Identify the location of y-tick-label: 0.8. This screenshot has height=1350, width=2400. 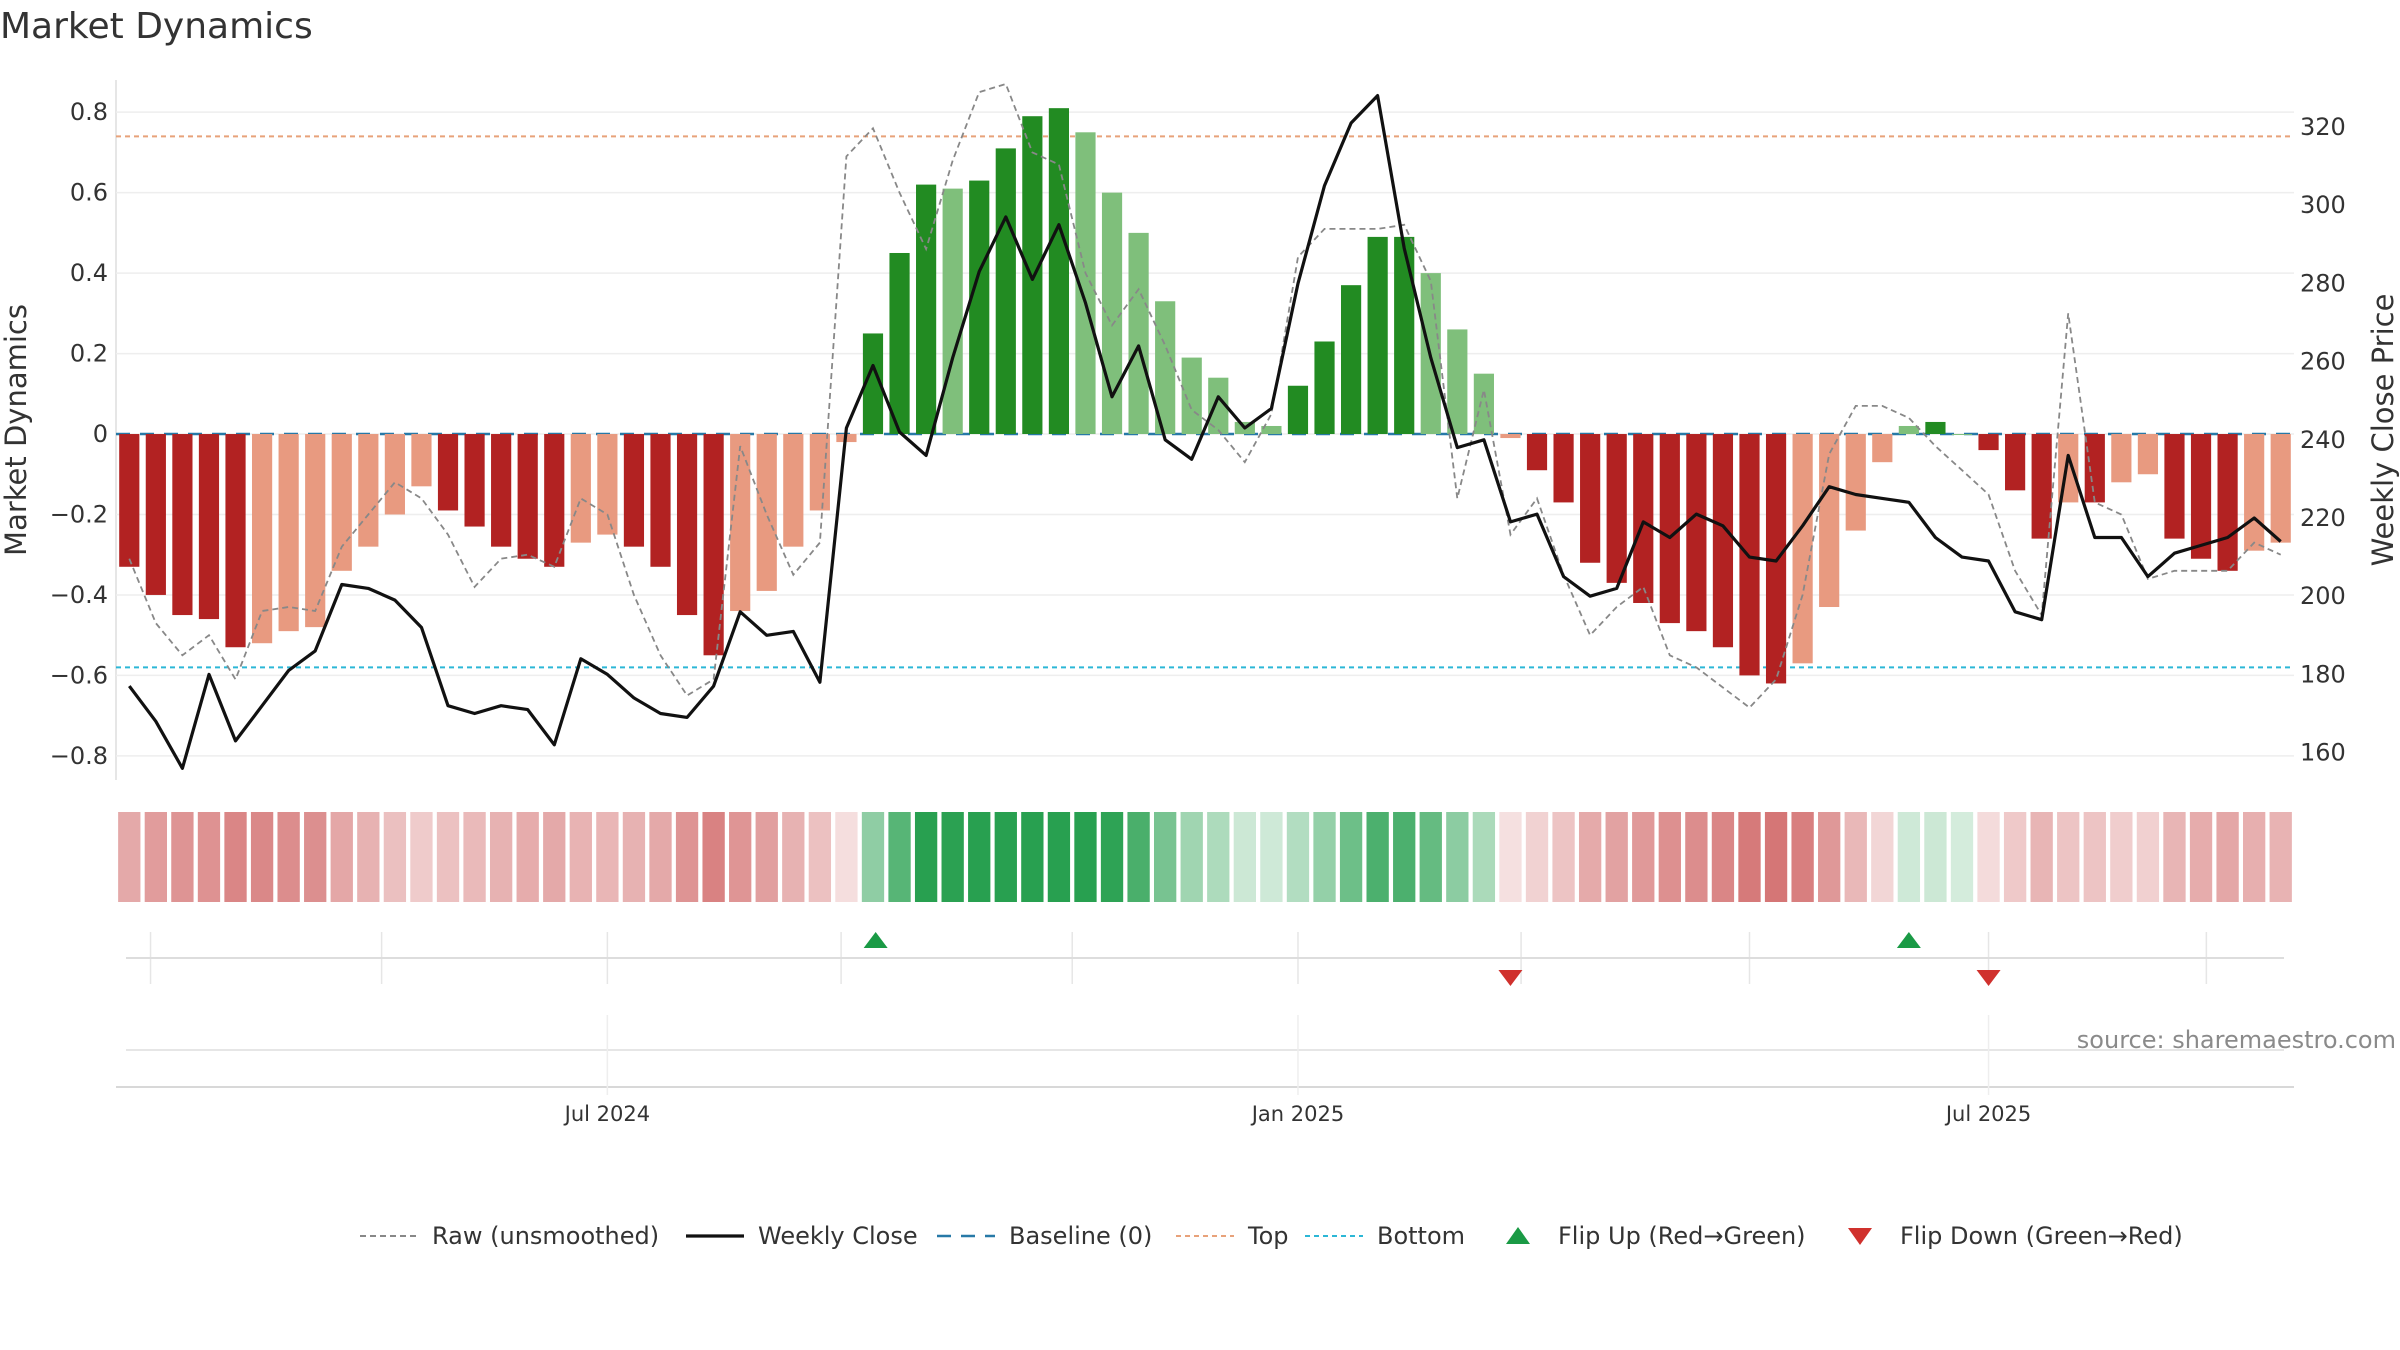
(89, 112).